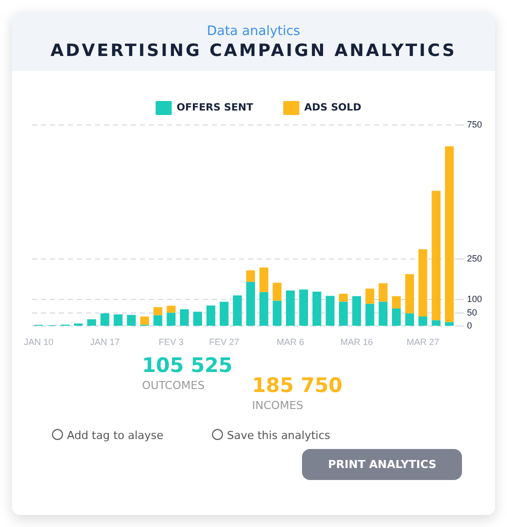 Image resolution: width=507 pixels, height=527 pixels. Describe the element at coordinates (278, 435) in the screenshot. I see `text: Save this analytics` at that location.